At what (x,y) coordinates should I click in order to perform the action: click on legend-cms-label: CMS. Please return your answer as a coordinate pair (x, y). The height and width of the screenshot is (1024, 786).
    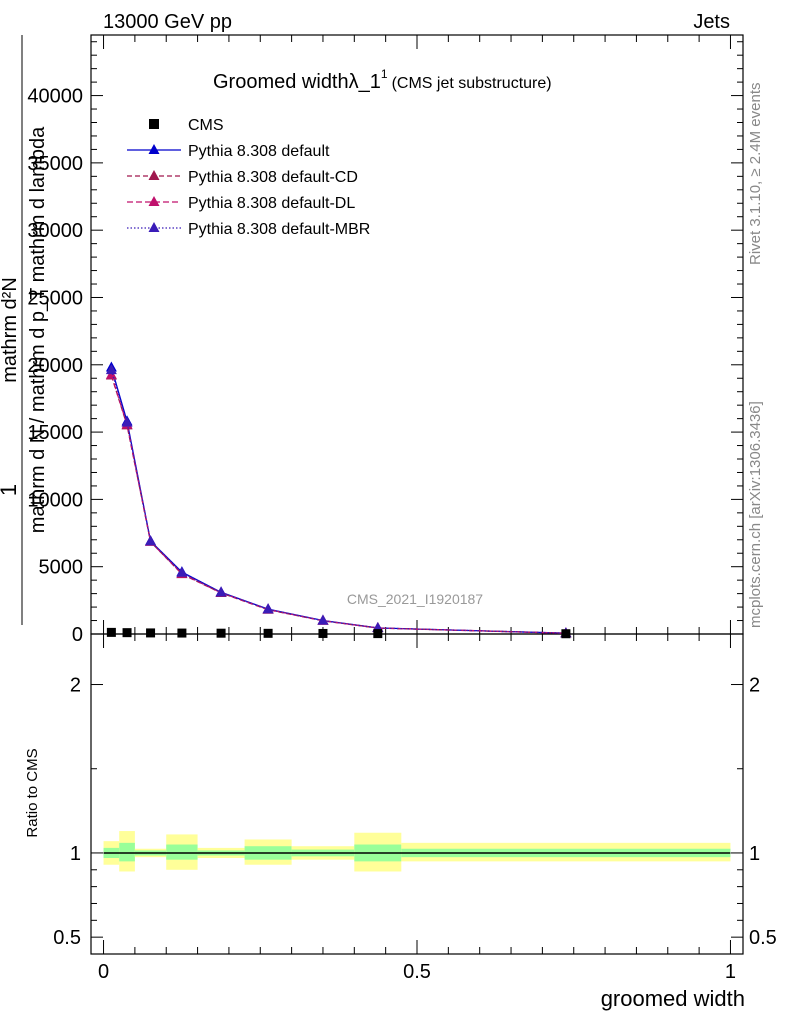
    Looking at the image, I should click on (206, 125).